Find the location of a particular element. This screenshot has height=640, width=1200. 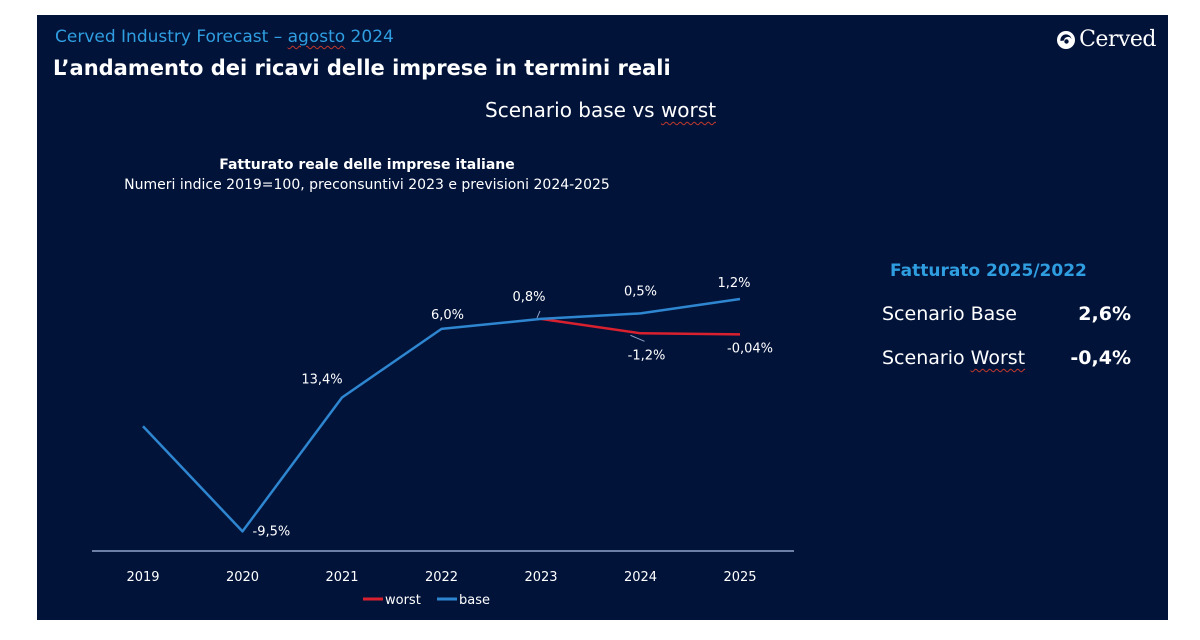

summary-label-worst: Scenario Worst is located at coordinates (953, 358).